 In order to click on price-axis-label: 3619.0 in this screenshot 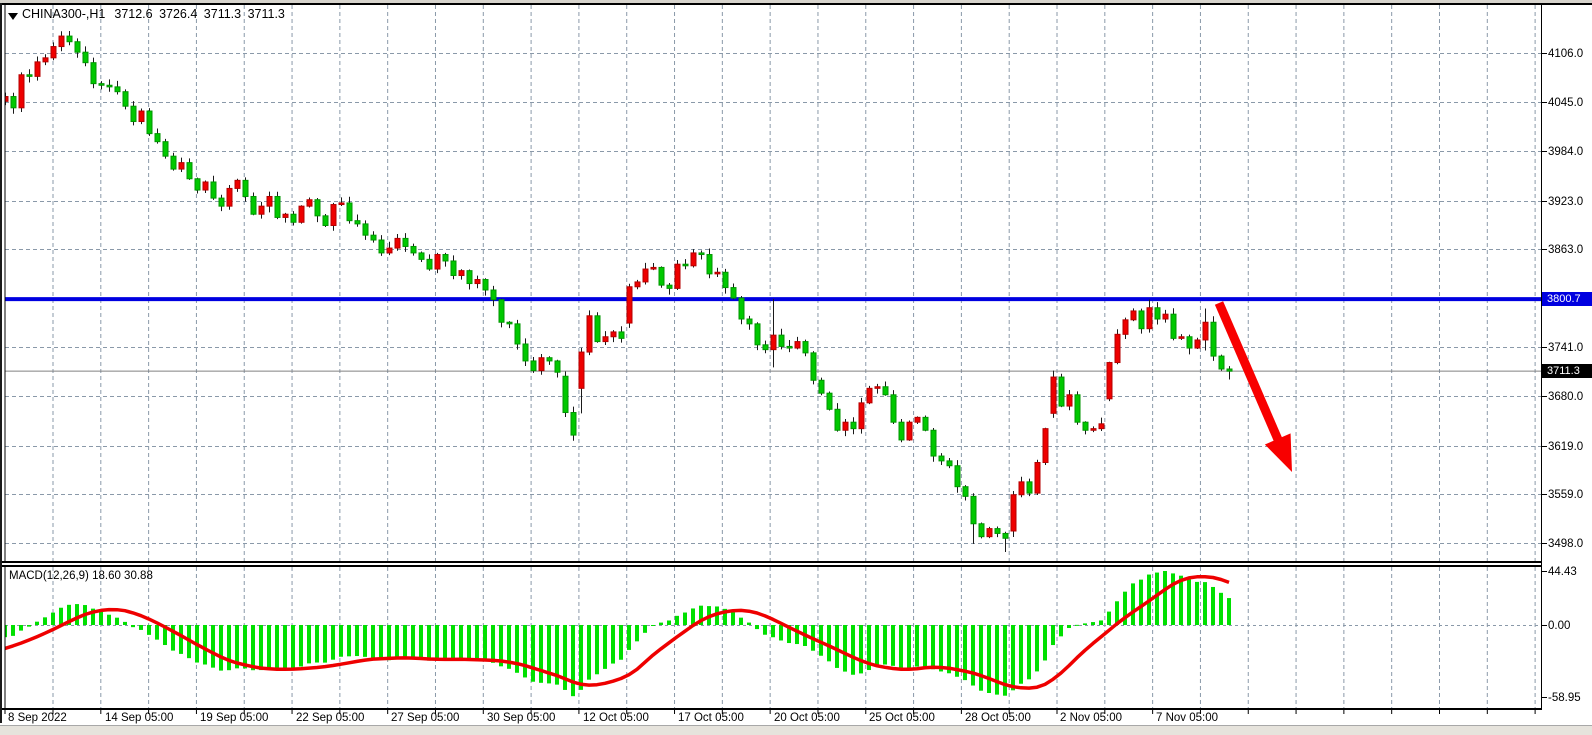, I will do `click(1565, 447)`.